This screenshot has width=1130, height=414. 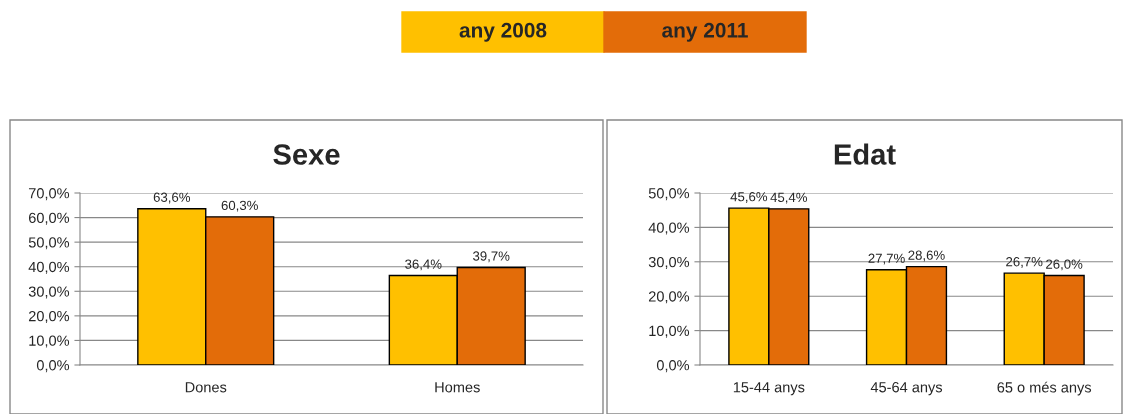 I want to click on data-label: 60,3%, so click(x=239, y=206).